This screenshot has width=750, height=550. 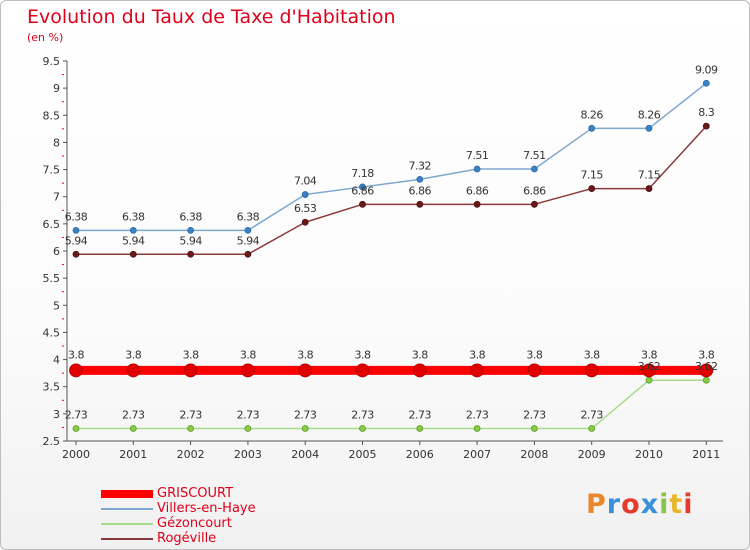 What do you see at coordinates (248, 454) in the screenshot?
I see `x-tick-label: 2003` at bounding box center [248, 454].